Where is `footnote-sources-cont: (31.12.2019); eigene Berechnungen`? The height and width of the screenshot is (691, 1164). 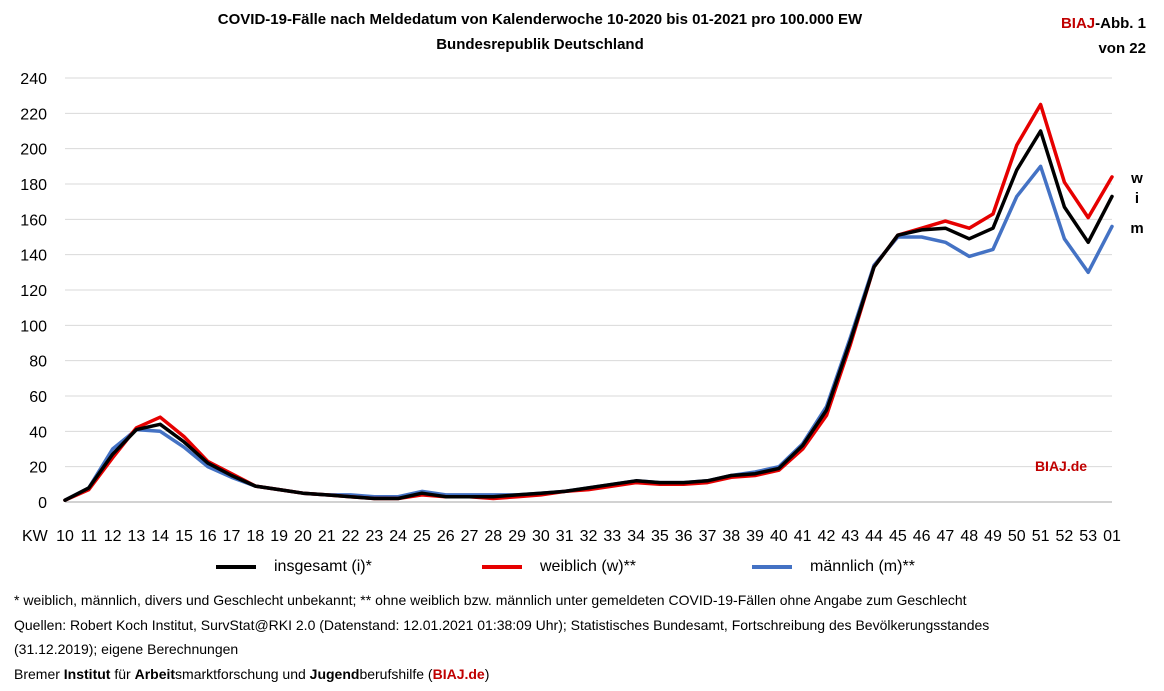
footnote-sources-cont: (31.12.2019); eigene Berechnungen is located at coordinates (126, 649).